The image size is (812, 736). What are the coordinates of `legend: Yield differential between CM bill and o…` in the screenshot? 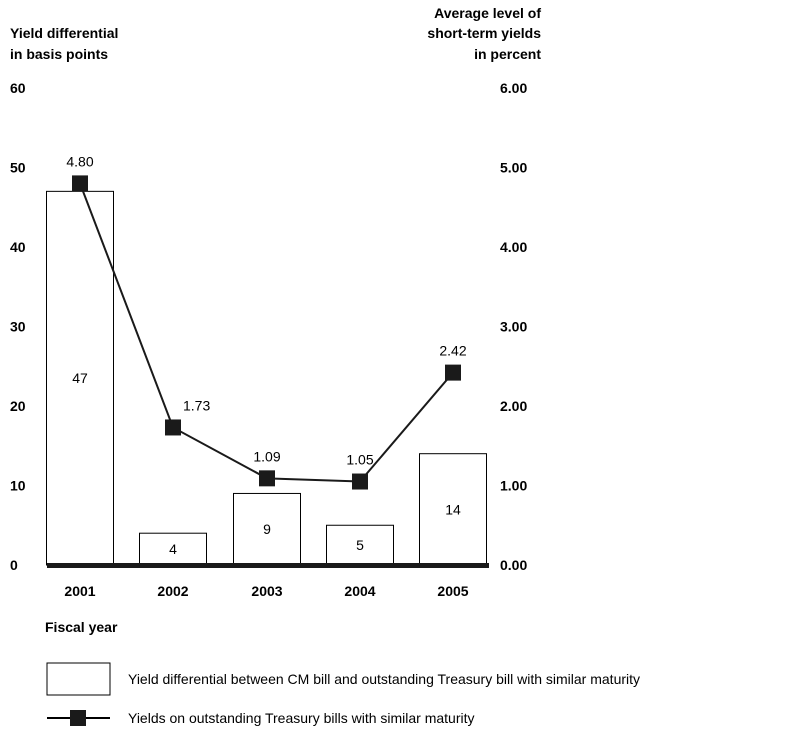 It's located at (343, 694).